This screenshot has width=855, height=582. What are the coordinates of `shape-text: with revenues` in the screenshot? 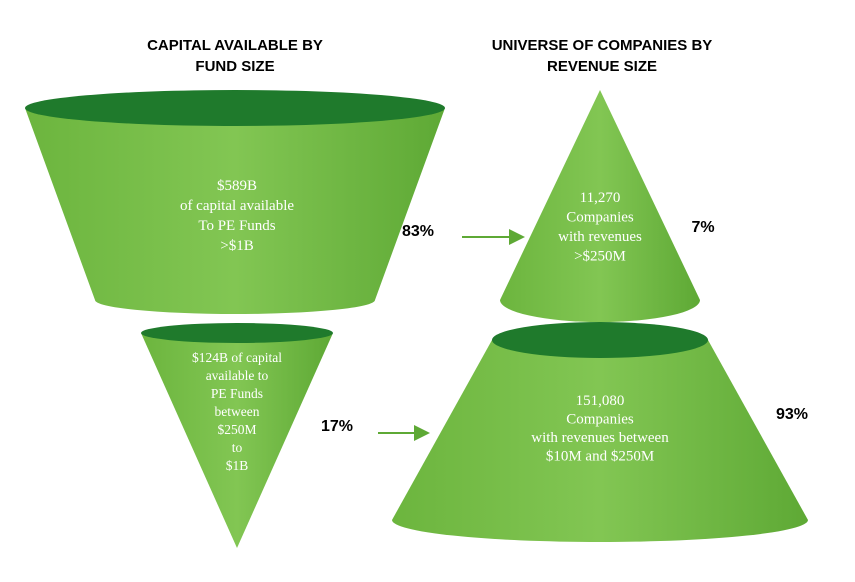 It's located at (600, 237).